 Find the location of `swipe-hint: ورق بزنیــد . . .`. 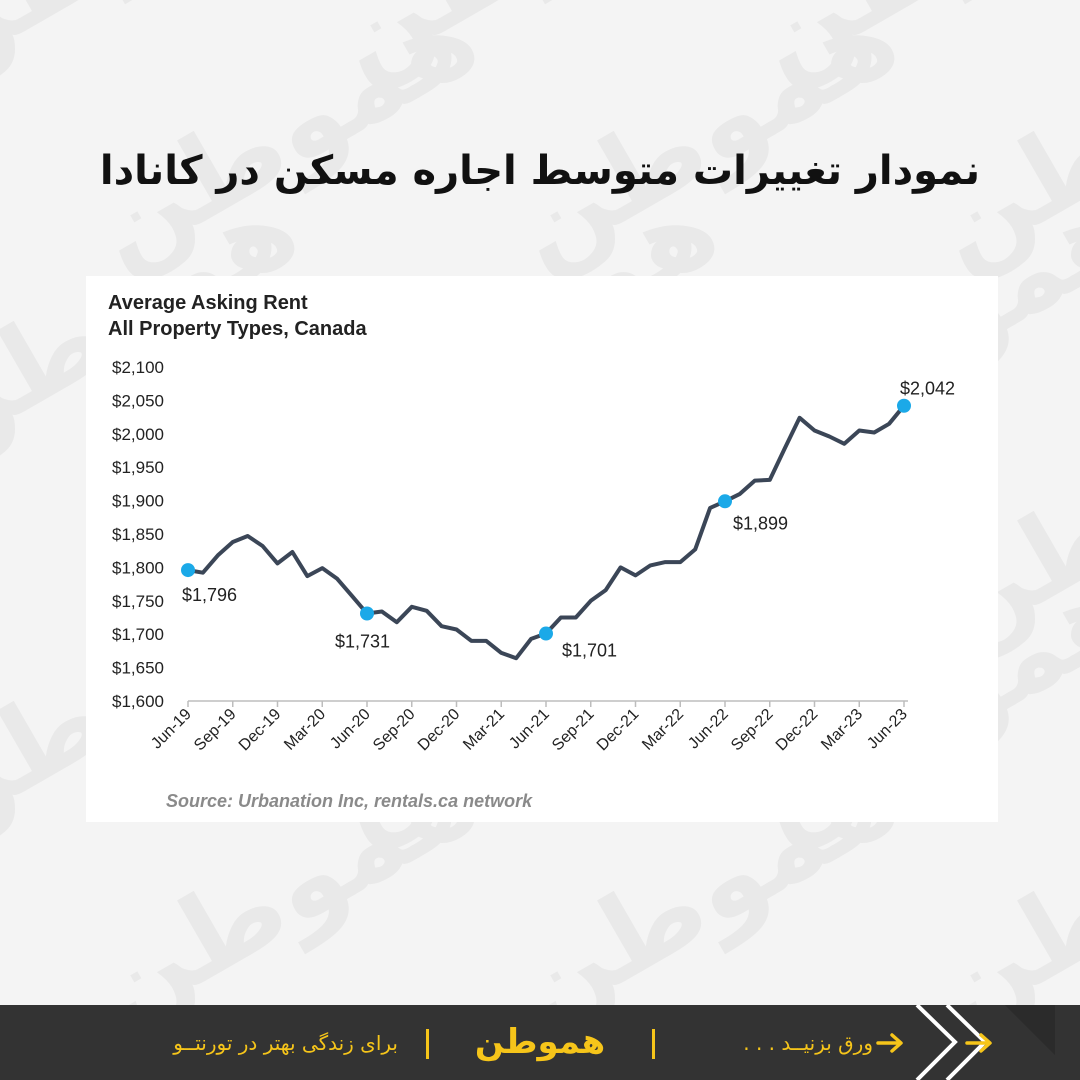

swipe-hint: ورق بزنیــد . . . is located at coordinates (808, 1043).